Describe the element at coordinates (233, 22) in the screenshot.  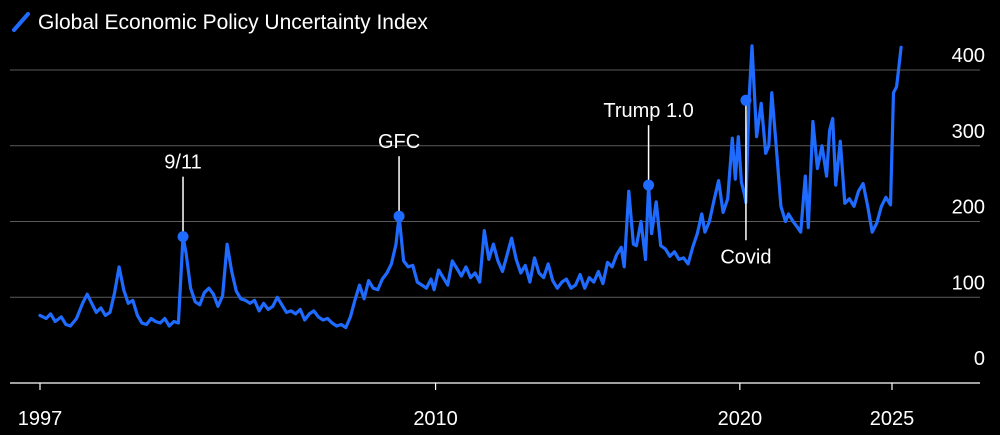
I see `legend-label: Global Economic Policy Uncertainty Index` at that location.